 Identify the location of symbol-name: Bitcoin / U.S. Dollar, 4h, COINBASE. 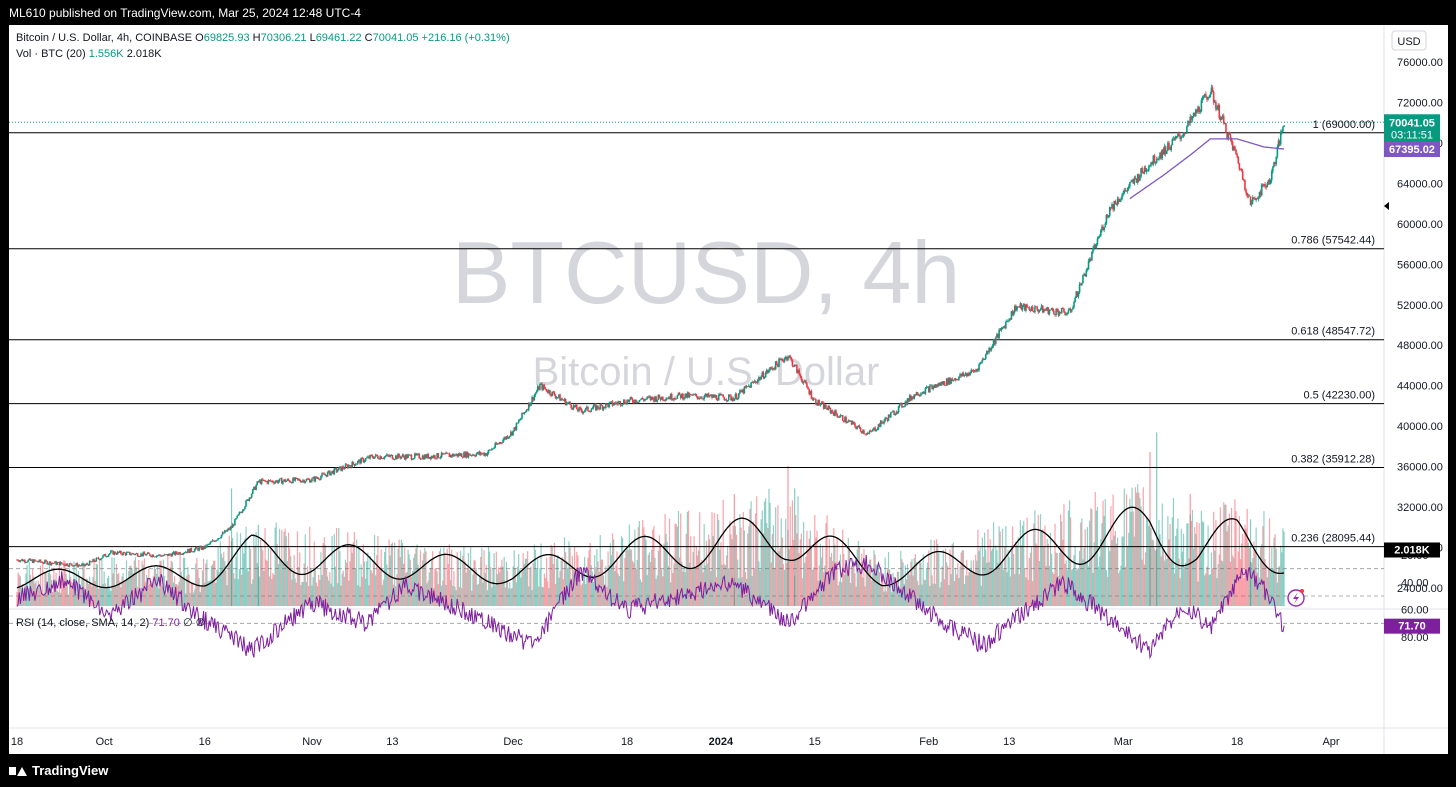
(104, 38).